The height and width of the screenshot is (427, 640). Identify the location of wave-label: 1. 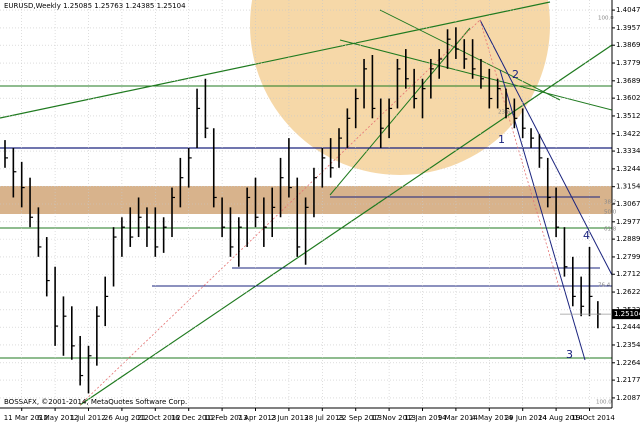
(501, 139).